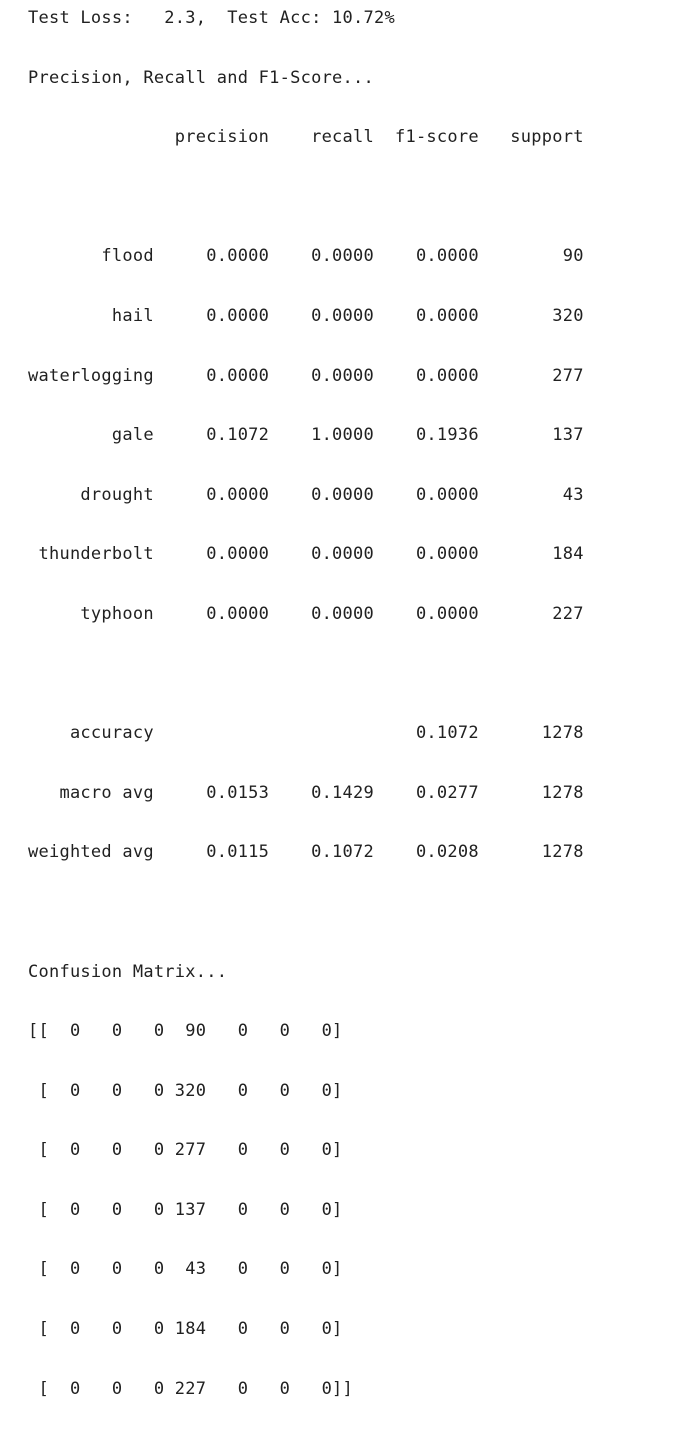 The width and height of the screenshot is (676, 1434). Describe the element at coordinates (306, 554) in the screenshot. I see `report-row-thunderbolt: thunderbolt 0.0000 0.0000 0.0000 184` at that location.